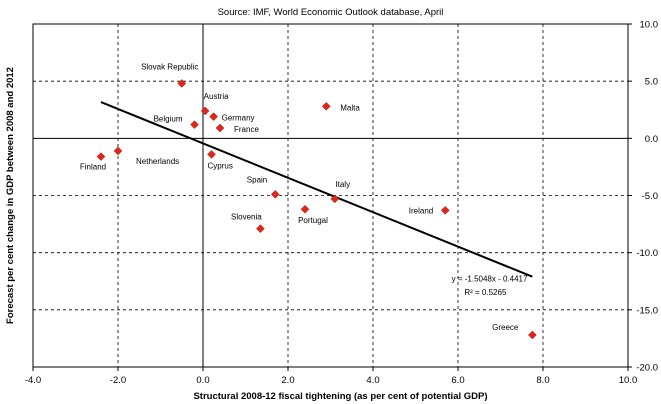 This screenshot has height=404, width=661. Describe the element at coordinates (650, 196) in the screenshot. I see `y-tick-label: -5.0` at that location.